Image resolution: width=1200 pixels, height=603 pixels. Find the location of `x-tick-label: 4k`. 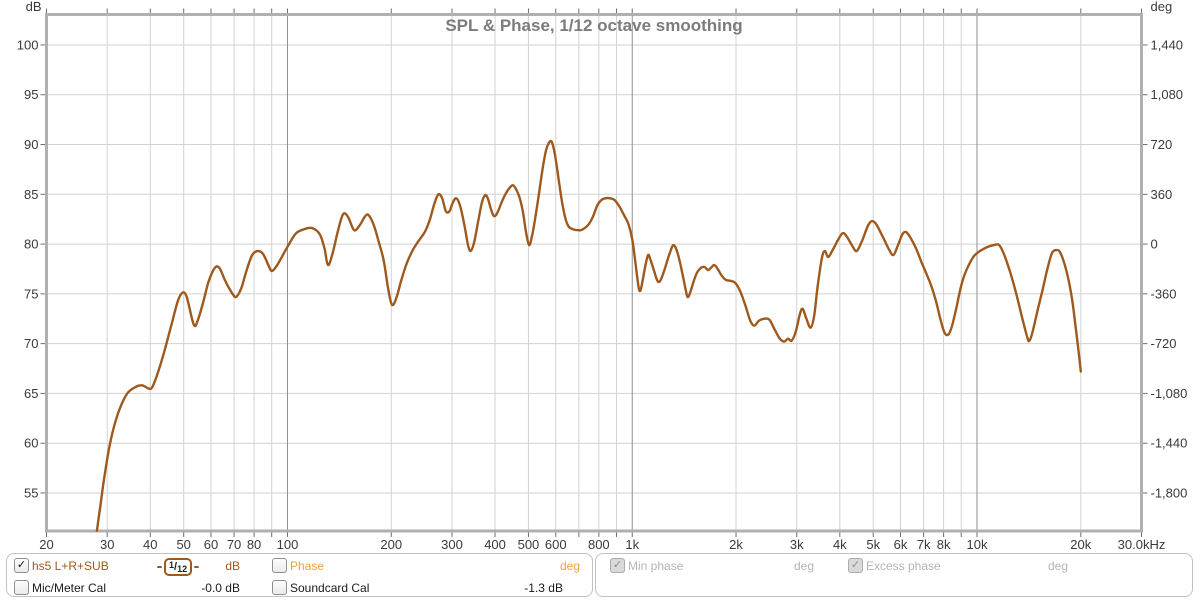

x-tick-label: 4k is located at coordinates (840, 544).